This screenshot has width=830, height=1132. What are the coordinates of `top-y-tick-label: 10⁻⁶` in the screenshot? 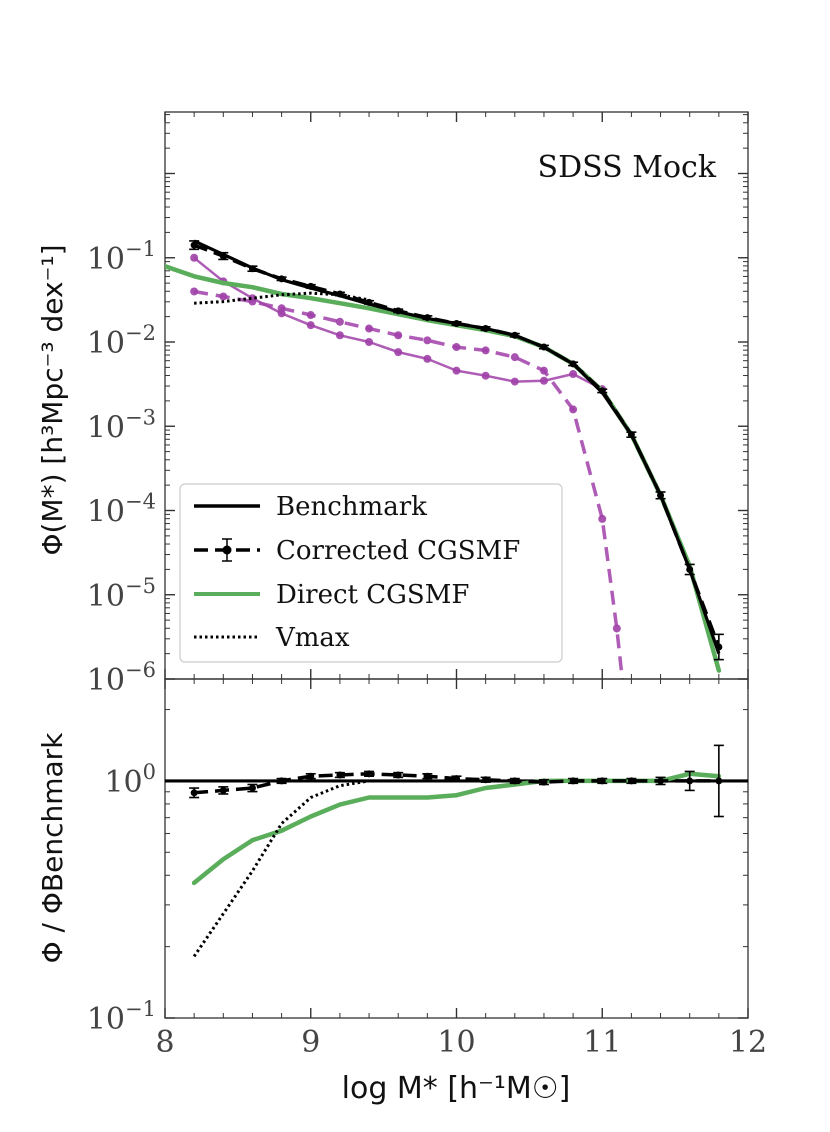 It's located at (121, 678).